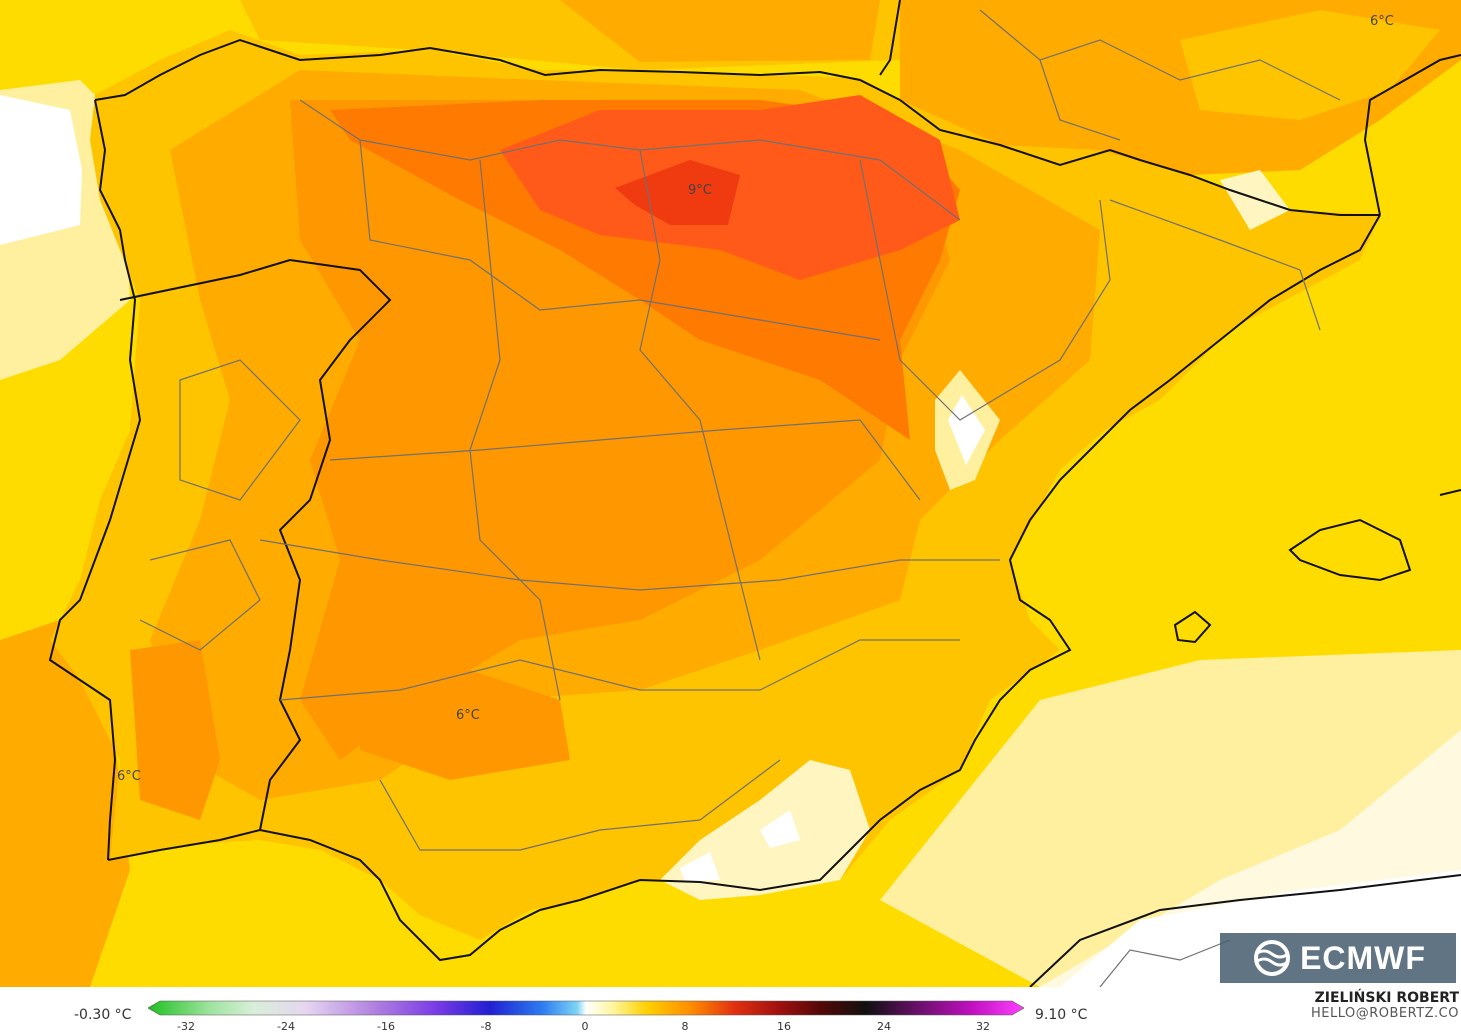 This screenshot has height=1035, width=1461. I want to click on ibiza-coast, so click(1192, 627).